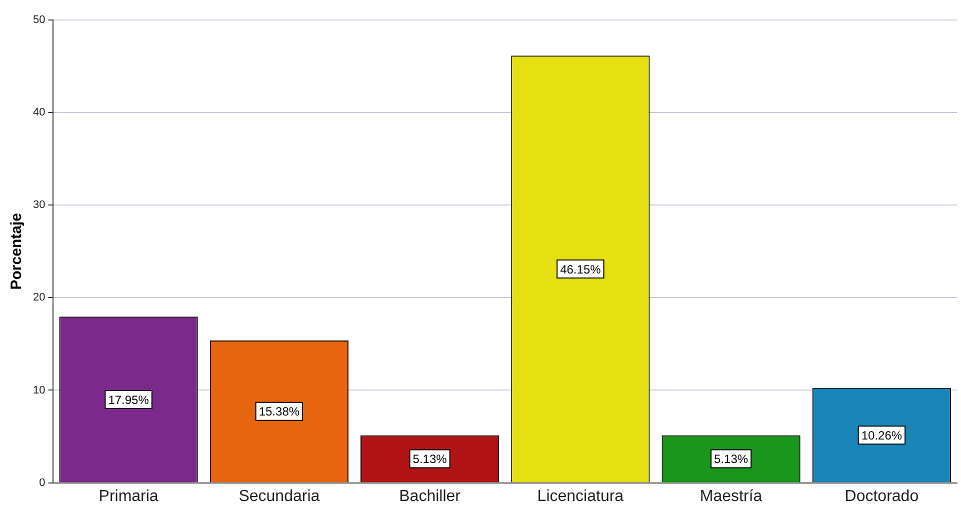 The image size is (961, 514). Describe the element at coordinates (430, 496) in the screenshot. I see `x-tick-label: Bachiller` at that location.